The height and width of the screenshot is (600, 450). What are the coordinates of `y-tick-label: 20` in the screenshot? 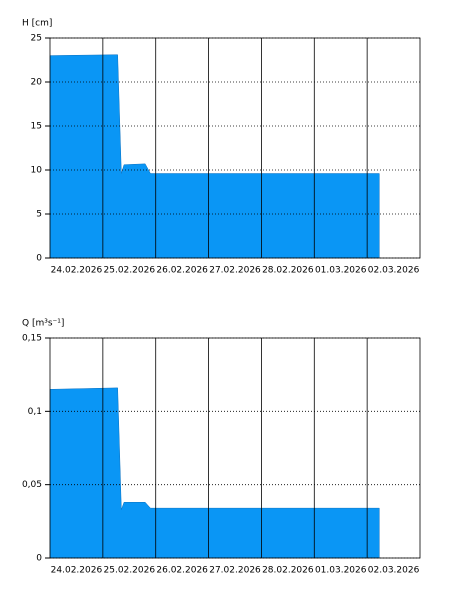 It's located at (37, 83).